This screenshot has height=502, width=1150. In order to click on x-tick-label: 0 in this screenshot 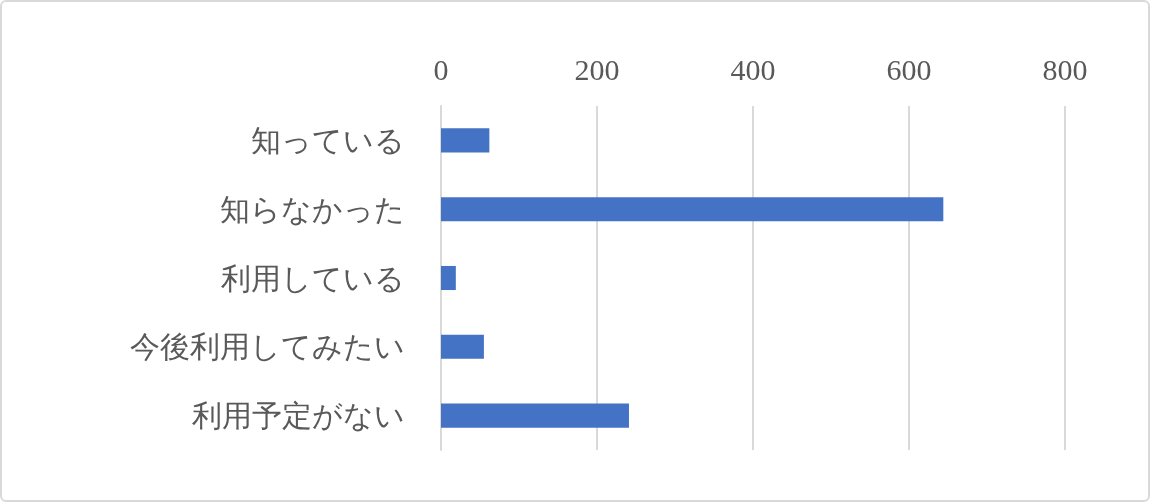, I will do `click(441, 69)`.